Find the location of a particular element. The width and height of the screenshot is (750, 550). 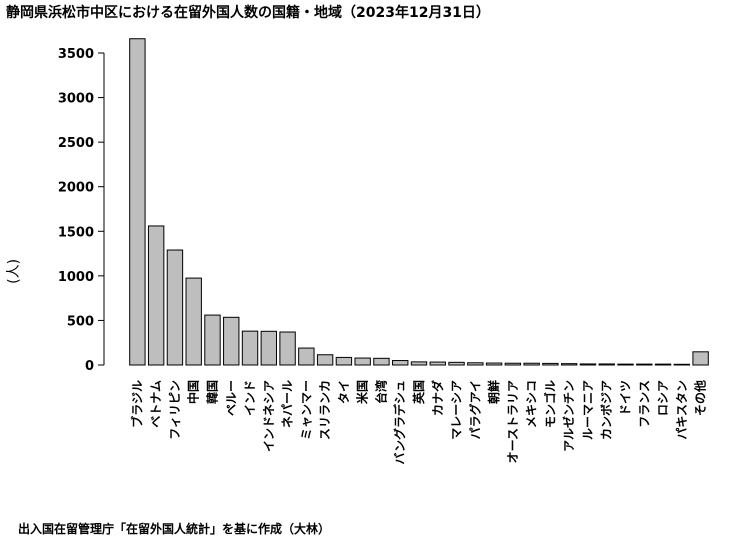

x-category-label: ブラジル is located at coordinates (136, 404).